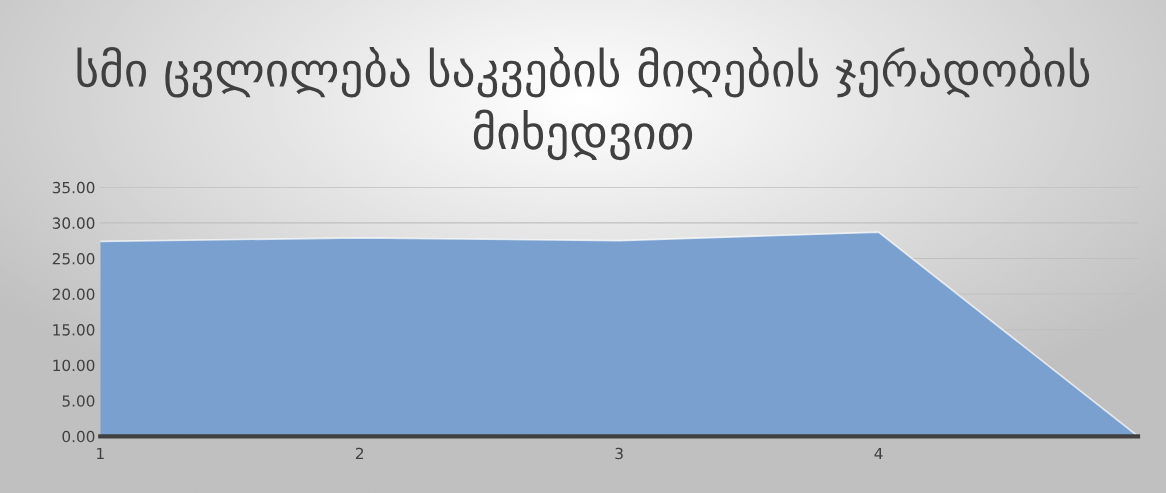 This screenshot has height=493, width=1166. Describe the element at coordinates (878, 453) in the screenshot. I see `x-tick-label: 4` at that location.